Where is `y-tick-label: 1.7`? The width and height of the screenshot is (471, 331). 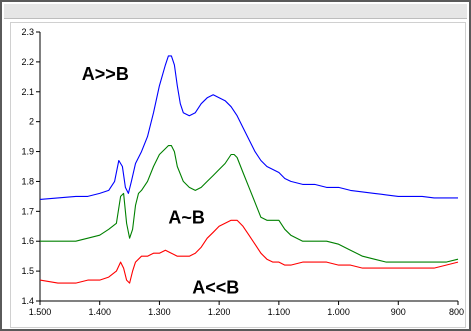
y-tick-label: 1.7 is located at coordinates (27, 211).